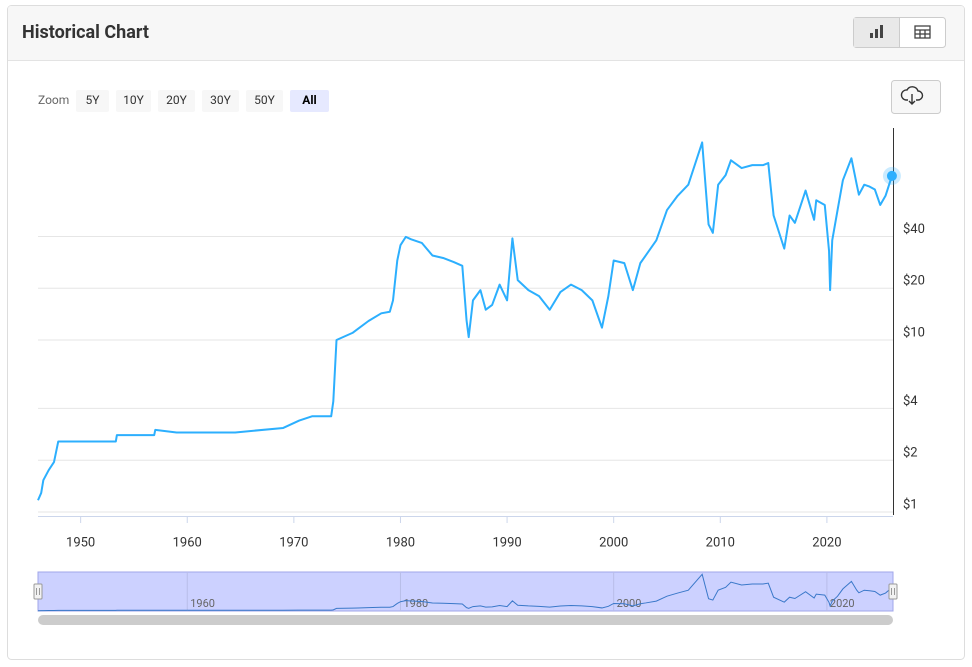  What do you see at coordinates (53, 100) in the screenshot?
I see `zoom-label: Zoom` at bounding box center [53, 100].